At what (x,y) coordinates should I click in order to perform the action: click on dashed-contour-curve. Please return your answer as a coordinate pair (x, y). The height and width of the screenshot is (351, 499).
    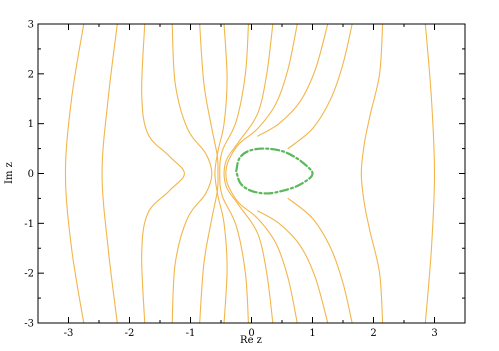
    Looking at the image, I should click on (274, 171).